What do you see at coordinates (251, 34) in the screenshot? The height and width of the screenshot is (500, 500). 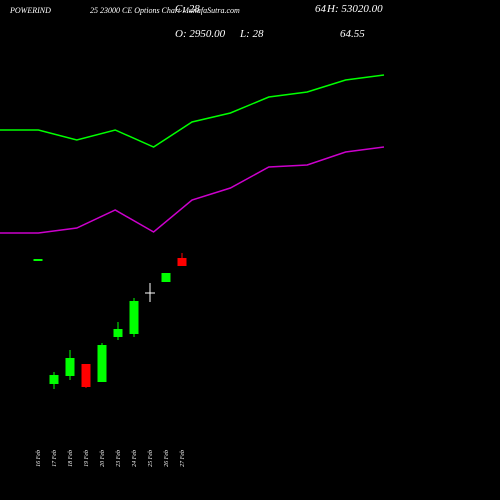 I see `annotation: L: 28` at bounding box center [251, 34].